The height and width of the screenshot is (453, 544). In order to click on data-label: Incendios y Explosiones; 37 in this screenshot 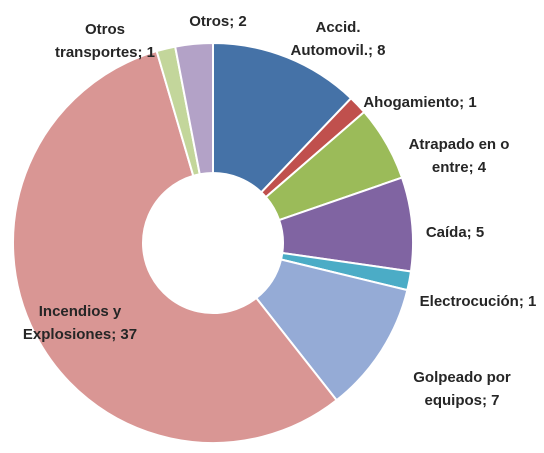, I will do `click(80, 323)`.